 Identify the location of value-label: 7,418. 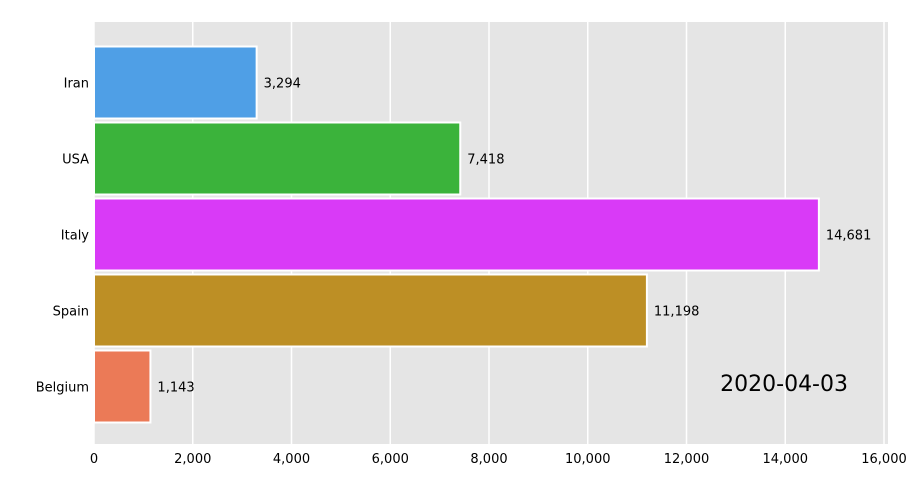
(485, 160).